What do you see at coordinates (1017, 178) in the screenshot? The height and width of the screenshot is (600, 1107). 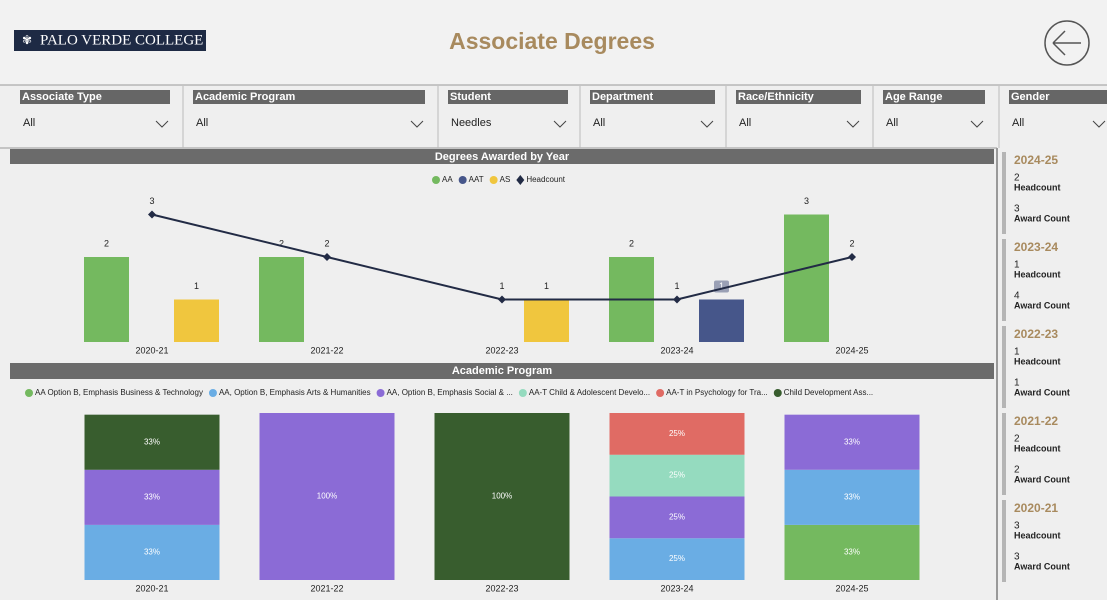 I see `card-value: 2` at bounding box center [1017, 178].